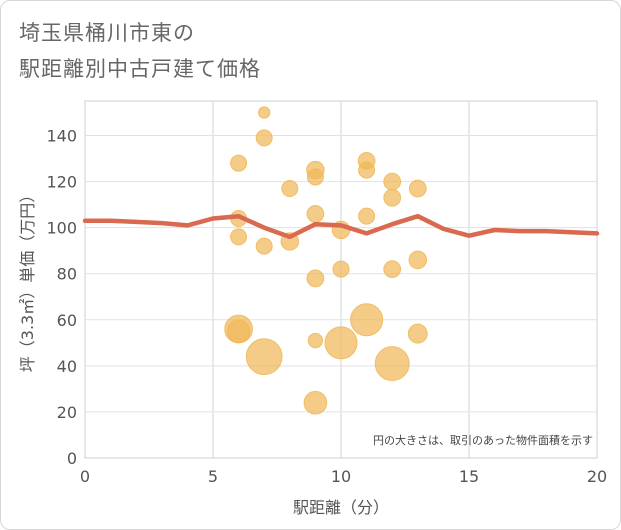 Image resolution: width=621 pixels, height=530 pixels. Describe the element at coordinates (67, 274) in the screenshot. I see `y-tick-label: 80` at that location.